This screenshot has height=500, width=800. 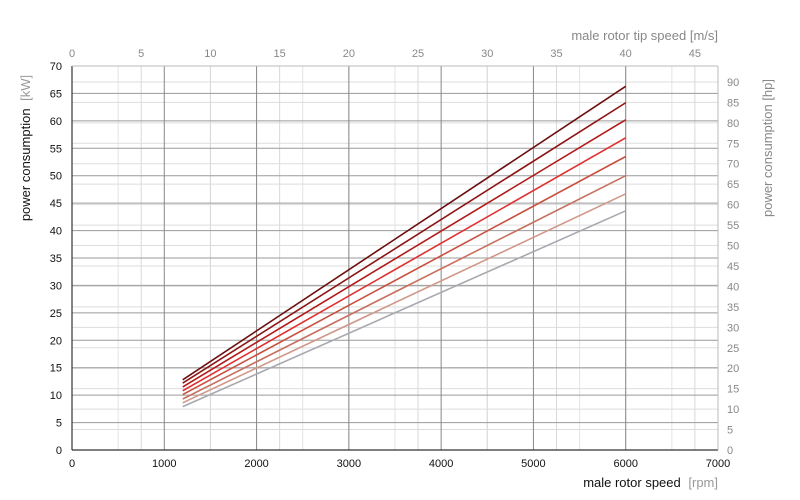 What do you see at coordinates (56, 177) in the screenshot?
I see `y-left-tick-label: 50` at bounding box center [56, 177].